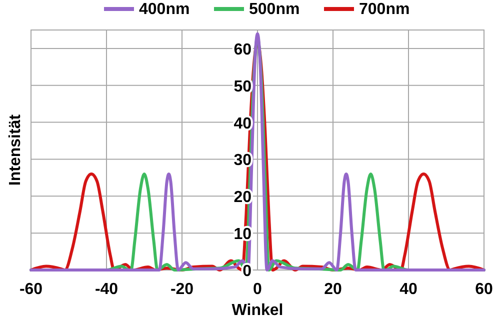 This screenshot has width=498, height=321. Describe the element at coordinates (164, 9) in the screenshot. I see `legend-label: 400nm` at that location.